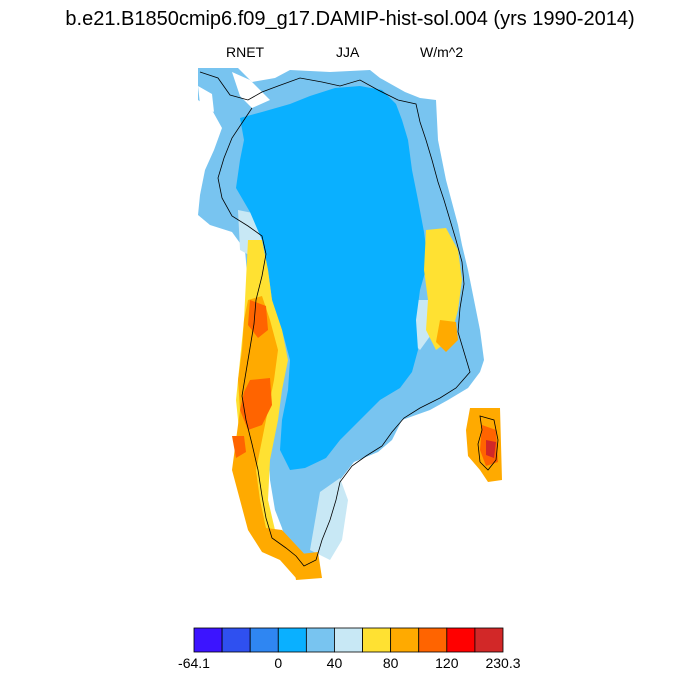 This screenshot has width=700, height=700. I want to click on colorbar, so click(348, 640).